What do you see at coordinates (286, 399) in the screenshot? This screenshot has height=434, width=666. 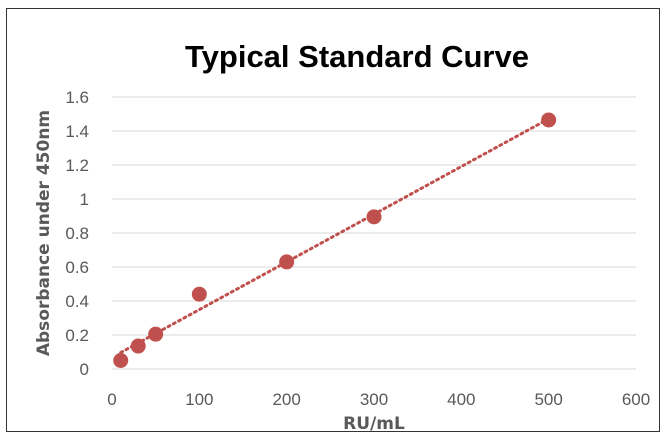 I see `x-tick-label: 200` at bounding box center [286, 399].